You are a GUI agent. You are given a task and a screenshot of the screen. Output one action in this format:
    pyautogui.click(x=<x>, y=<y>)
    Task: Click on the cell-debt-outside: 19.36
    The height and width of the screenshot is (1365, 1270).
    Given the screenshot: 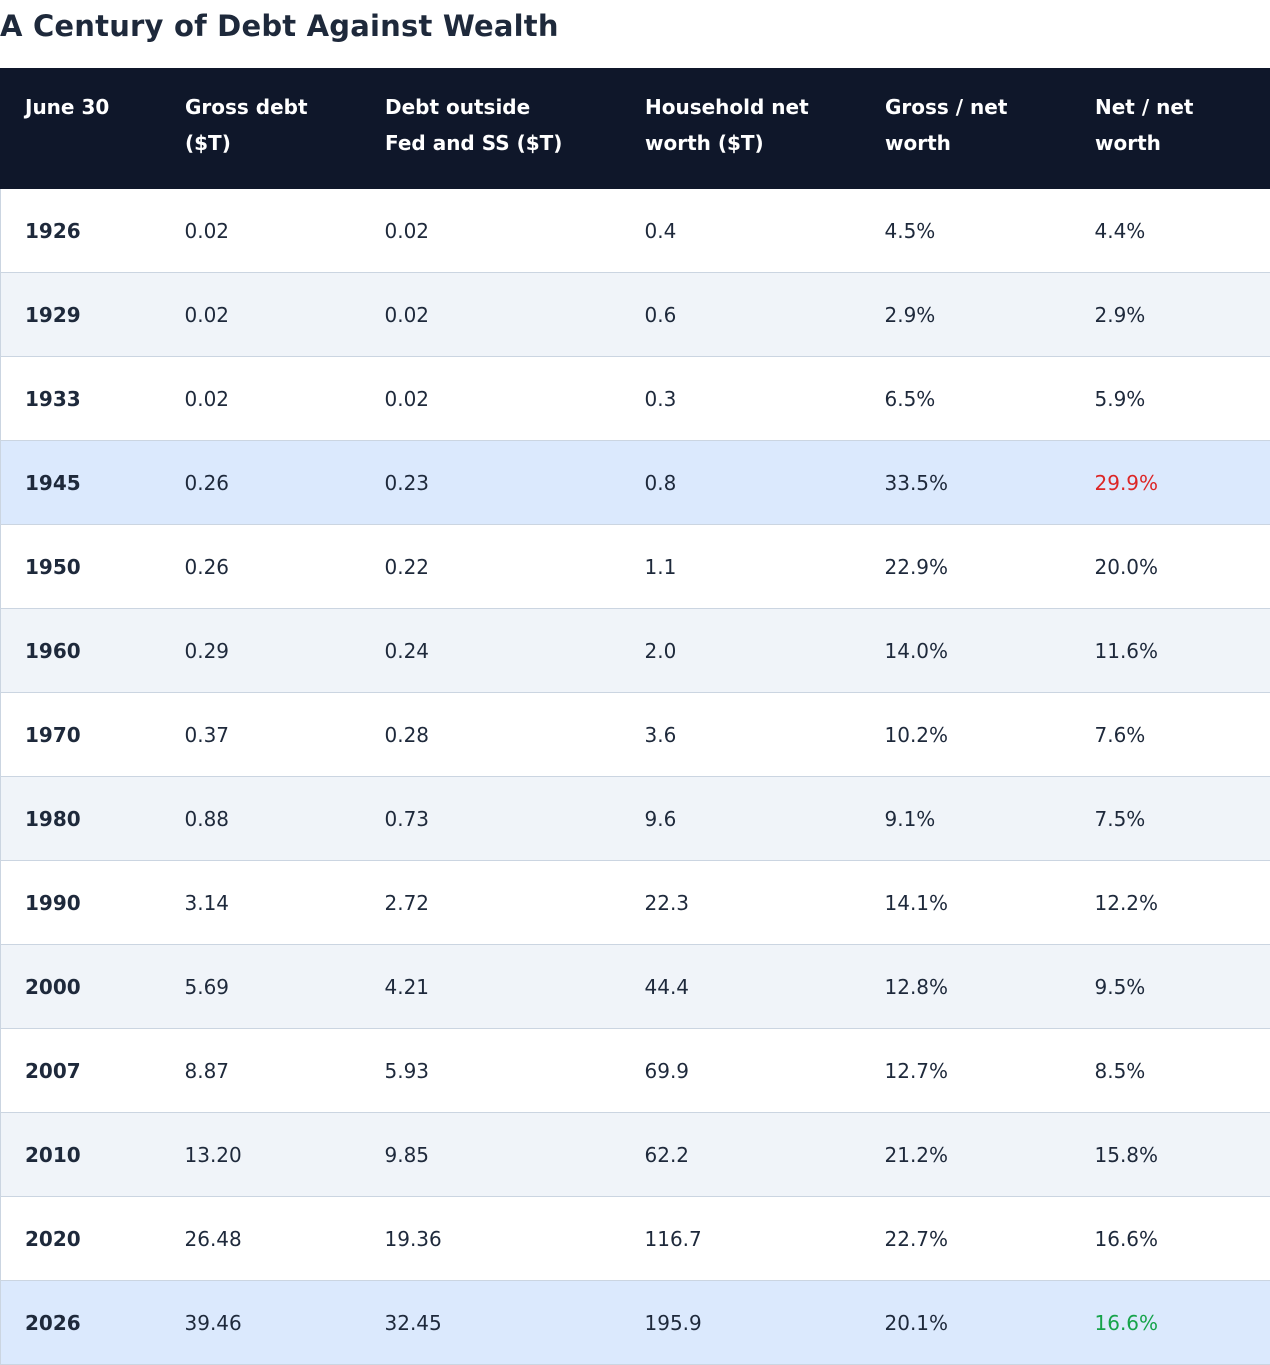 What is the action you would take?
    pyautogui.click(x=491, y=1239)
    